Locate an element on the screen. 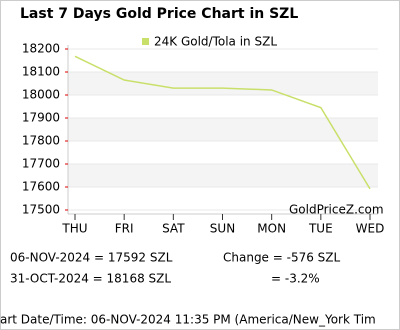  y-tick-label: 18000 is located at coordinates (41, 95).